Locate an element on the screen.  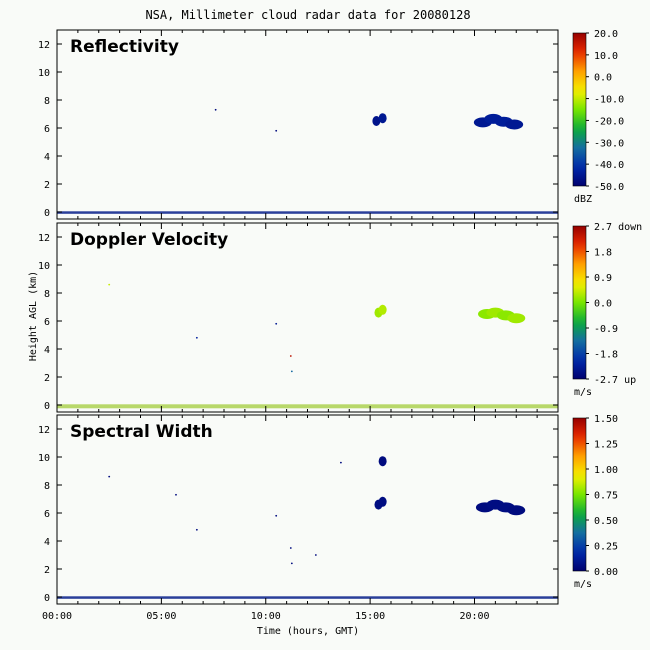
x-tick-label: 10:00 is located at coordinates (266, 616).